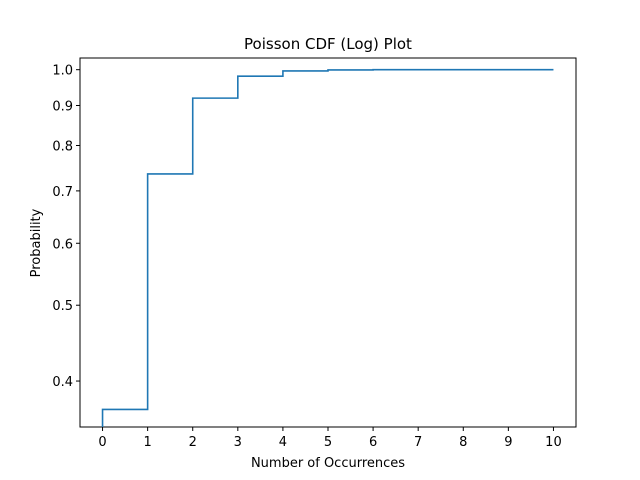  What do you see at coordinates (508, 442) in the screenshot?
I see `x-tick-label: 9` at bounding box center [508, 442].